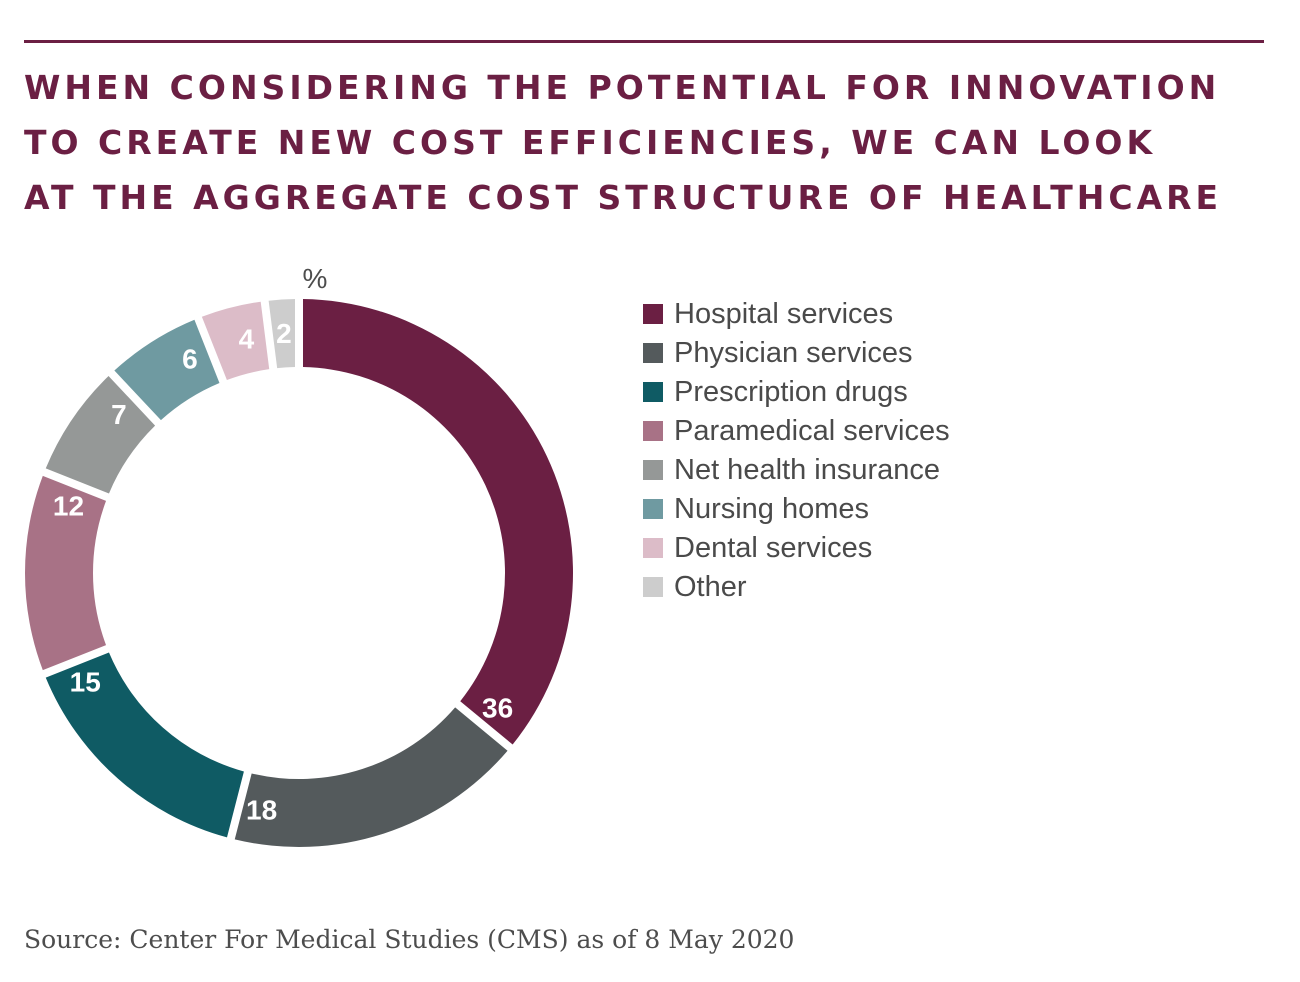  I want to click on legend-label: Physician services, so click(793, 353).